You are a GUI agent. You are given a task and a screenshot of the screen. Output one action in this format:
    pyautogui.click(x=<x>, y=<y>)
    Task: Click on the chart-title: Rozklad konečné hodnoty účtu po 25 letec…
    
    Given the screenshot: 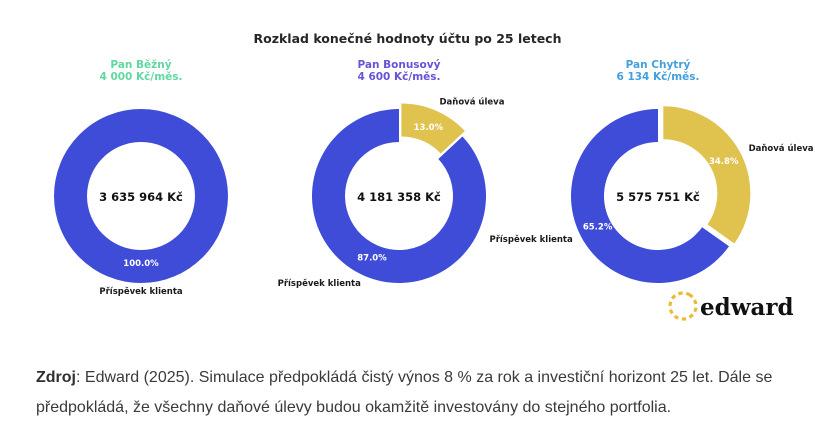 What is the action you would take?
    pyautogui.click(x=407, y=38)
    